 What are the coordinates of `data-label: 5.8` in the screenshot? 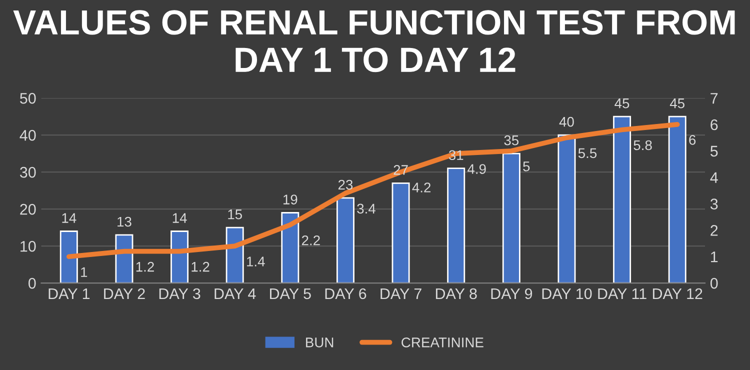 It's located at (643, 145).